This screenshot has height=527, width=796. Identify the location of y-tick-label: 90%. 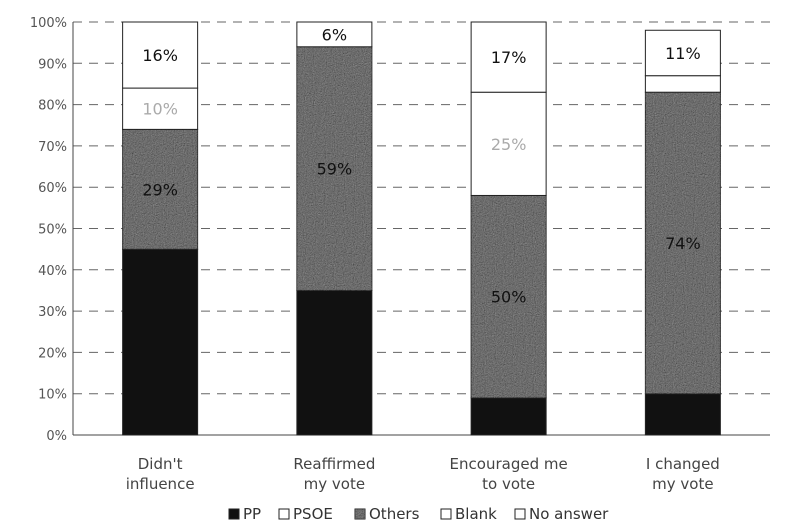
(52, 64).